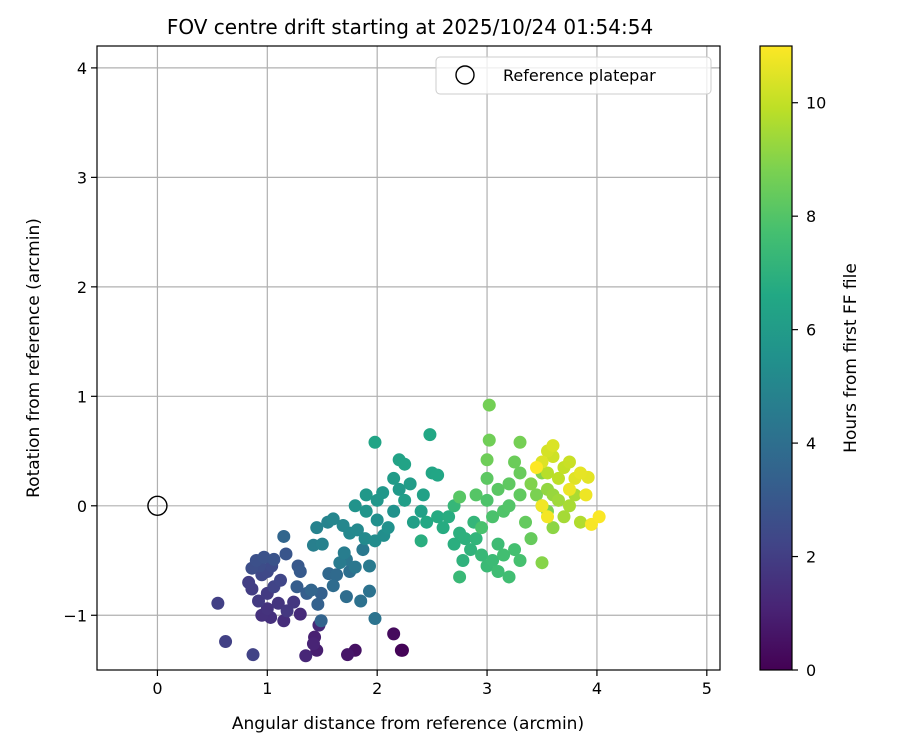 Image resolution: width=900 pixels, height=750 pixels. I want to click on legend-box, so click(573, 75).